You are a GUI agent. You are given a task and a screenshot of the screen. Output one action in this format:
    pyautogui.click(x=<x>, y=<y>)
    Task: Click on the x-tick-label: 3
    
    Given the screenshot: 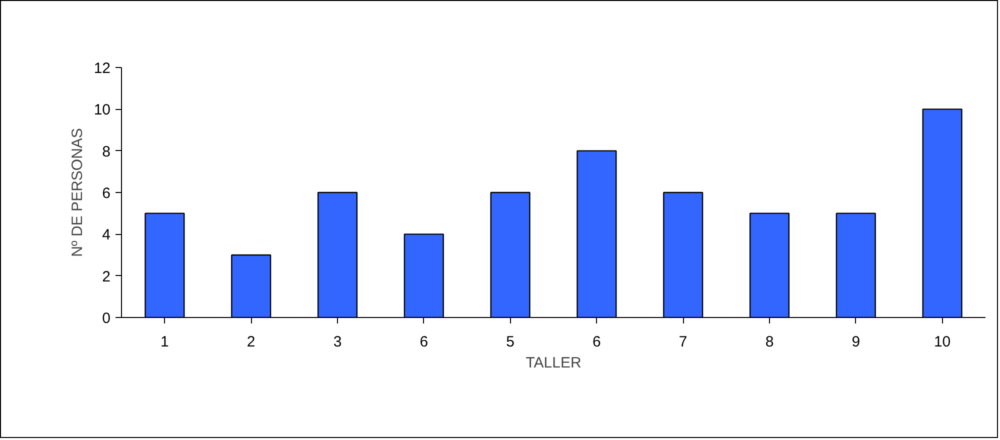 What is the action you would take?
    pyautogui.click(x=337, y=342)
    